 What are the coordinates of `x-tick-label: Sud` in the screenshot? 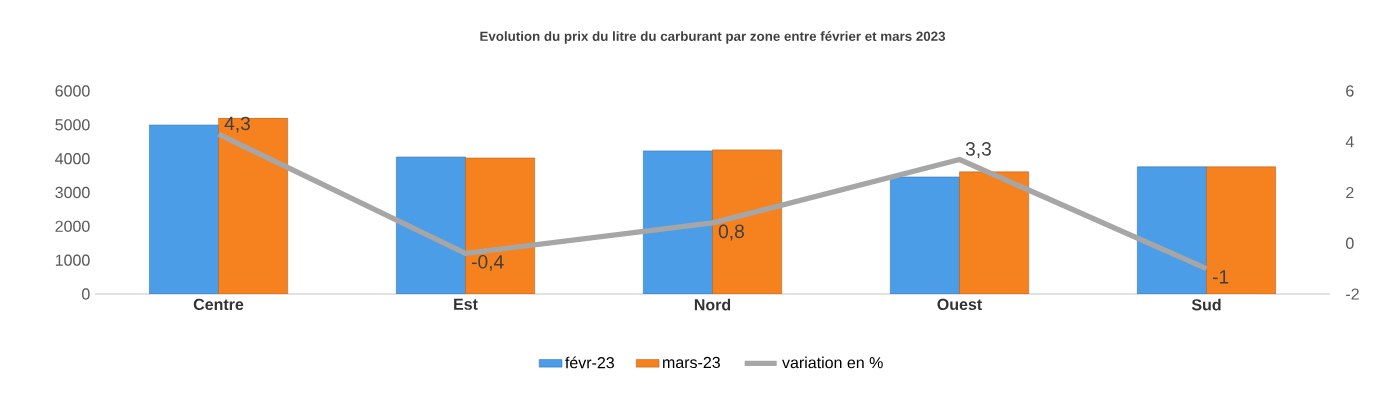 It's located at (1206, 304).